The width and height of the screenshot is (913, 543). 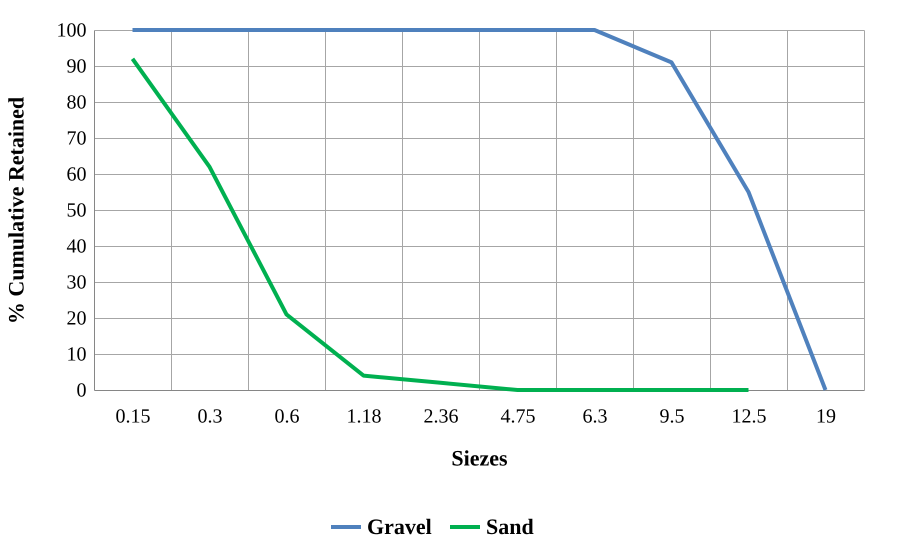 I want to click on x-tick-label: 4.75, so click(x=518, y=417).